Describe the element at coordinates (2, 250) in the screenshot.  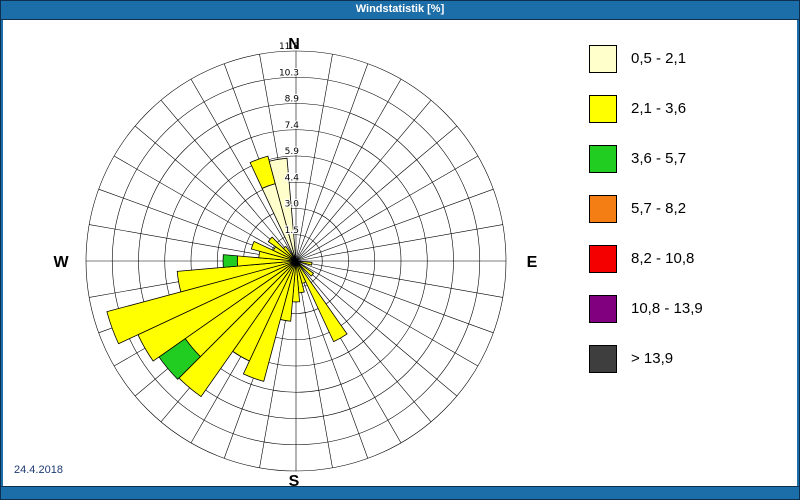
I see `frame-edge-left` at that location.